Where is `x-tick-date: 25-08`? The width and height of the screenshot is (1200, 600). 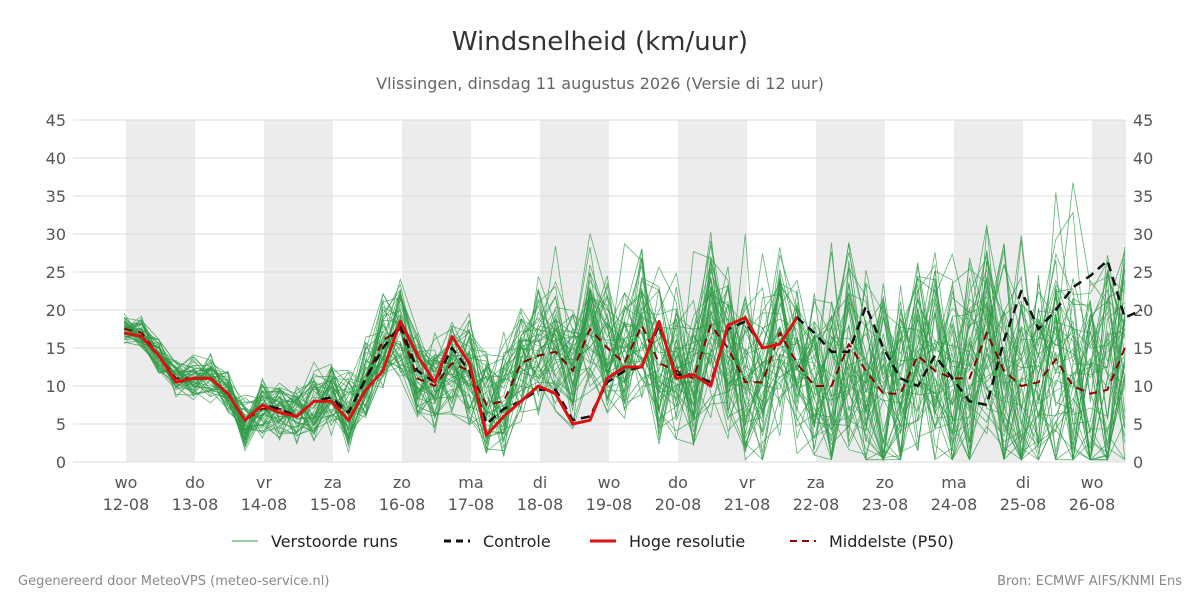
x-tick-date: 25-08 is located at coordinates (1023, 504).